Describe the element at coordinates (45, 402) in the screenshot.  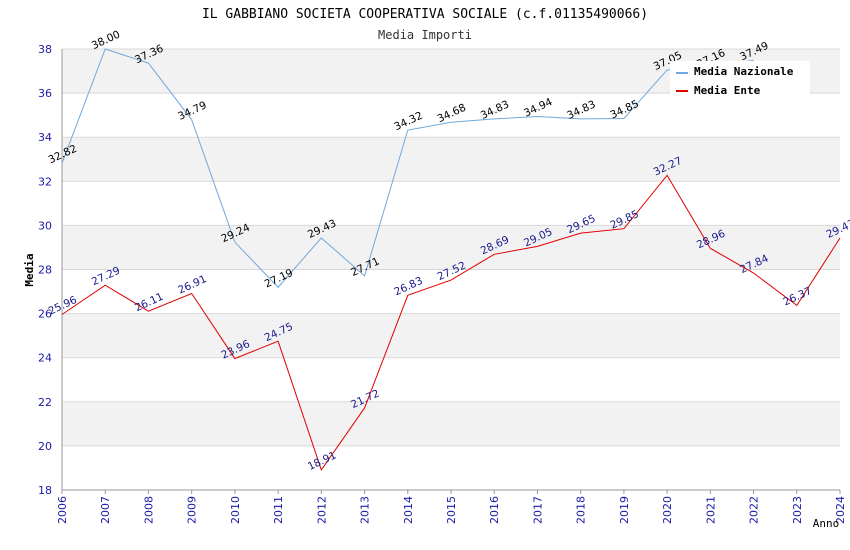
I see `y-tick-label: 22` at that location.